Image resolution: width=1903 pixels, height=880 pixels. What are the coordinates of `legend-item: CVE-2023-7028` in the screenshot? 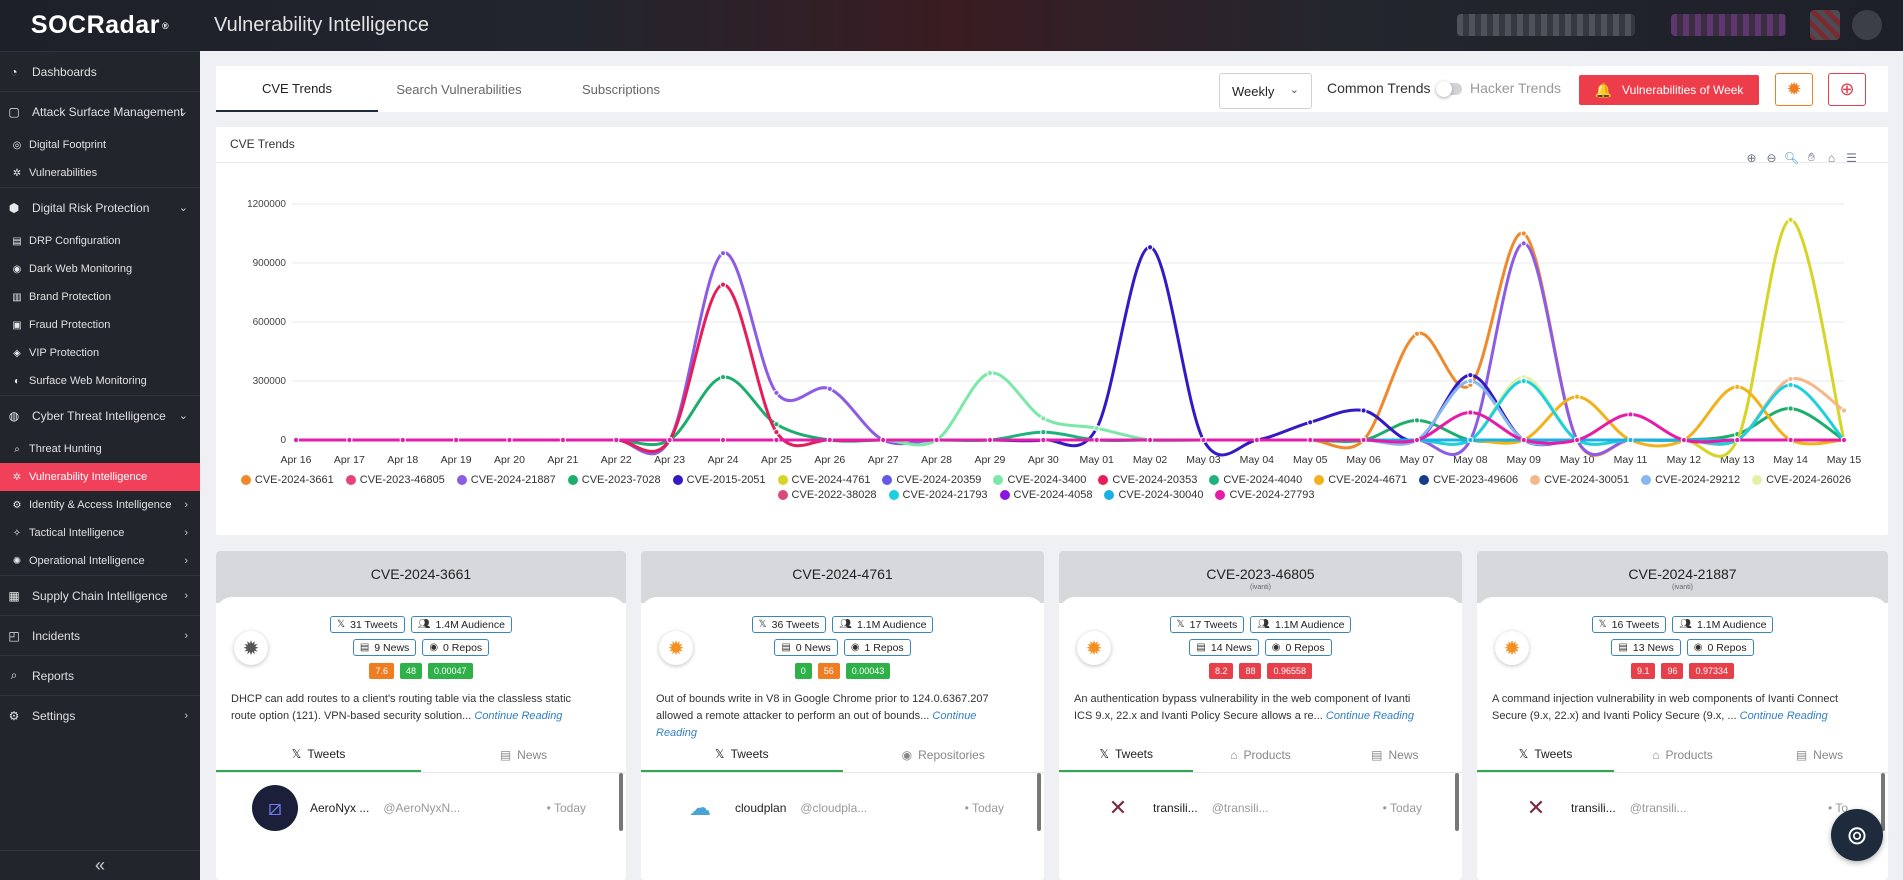 It's located at (614, 480).